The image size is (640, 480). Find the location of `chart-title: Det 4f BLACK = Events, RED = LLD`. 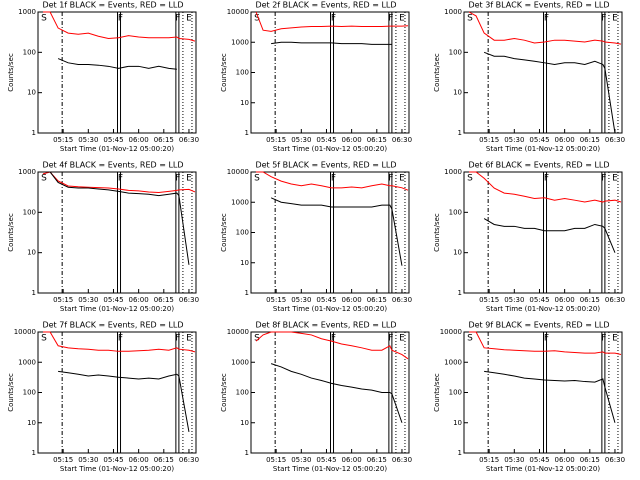

chart-title: Det 4f BLACK = Events, RED = LLD is located at coordinates (112, 165).